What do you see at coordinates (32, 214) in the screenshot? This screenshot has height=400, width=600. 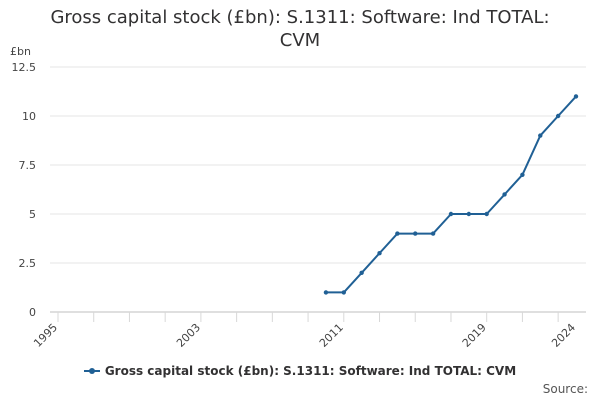 I see `y-tick-label: 5` at bounding box center [32, 214].